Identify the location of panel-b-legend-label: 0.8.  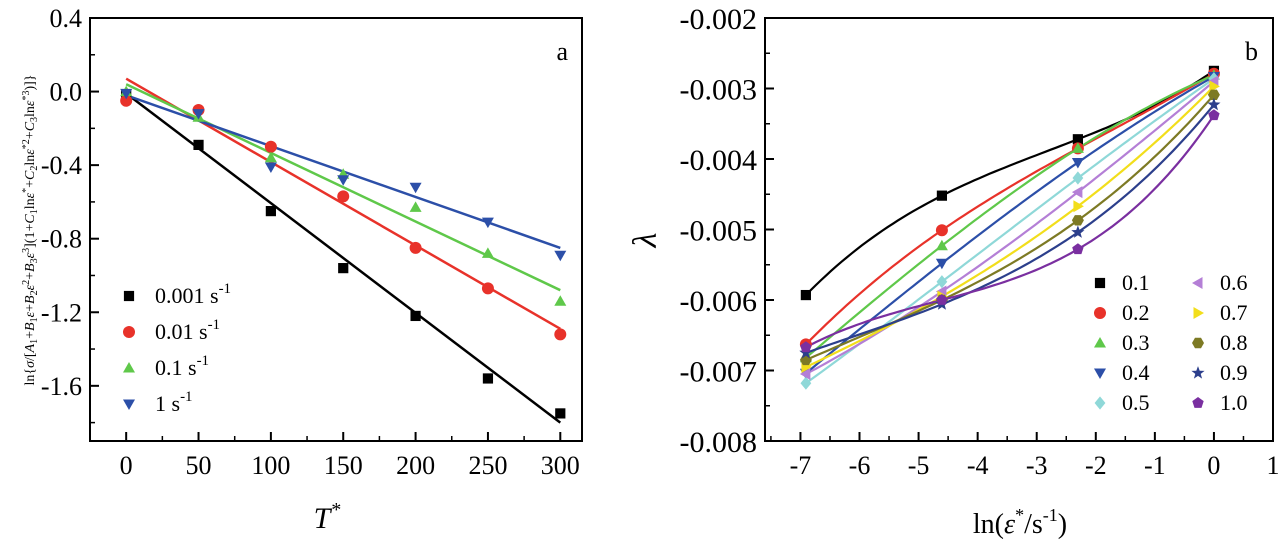
(1234, 342).